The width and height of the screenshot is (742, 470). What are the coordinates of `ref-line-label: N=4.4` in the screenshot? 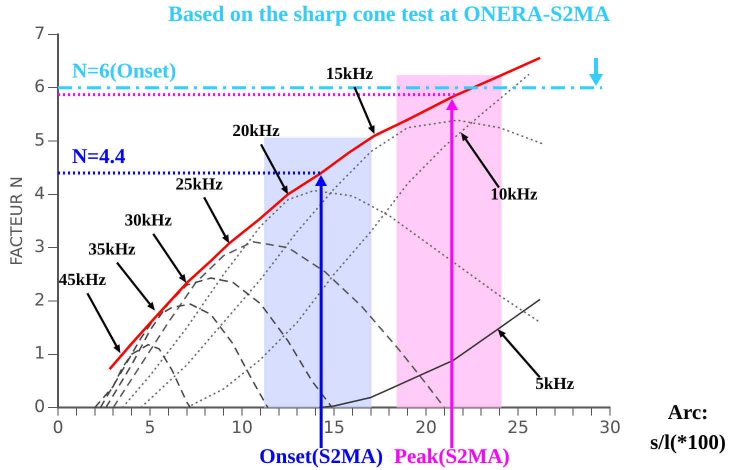 It's located at (99, 156).